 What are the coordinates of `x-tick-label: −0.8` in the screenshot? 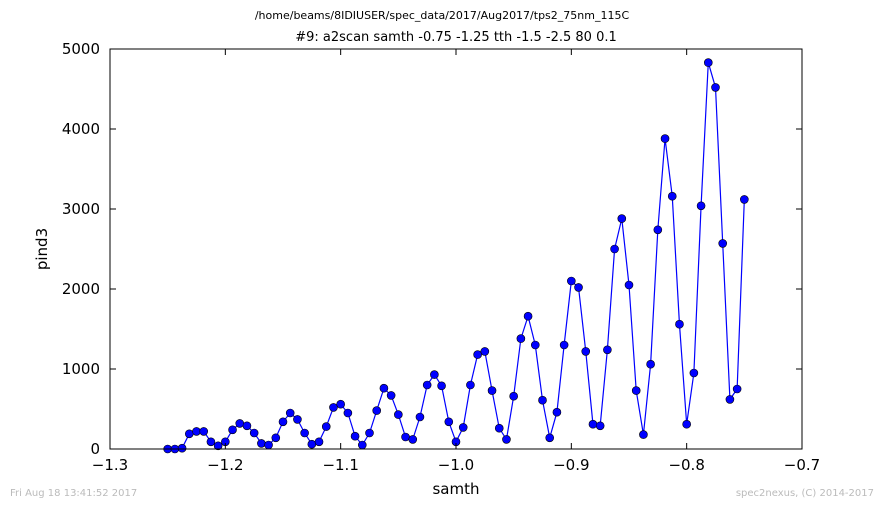 It's located at (686, 465).